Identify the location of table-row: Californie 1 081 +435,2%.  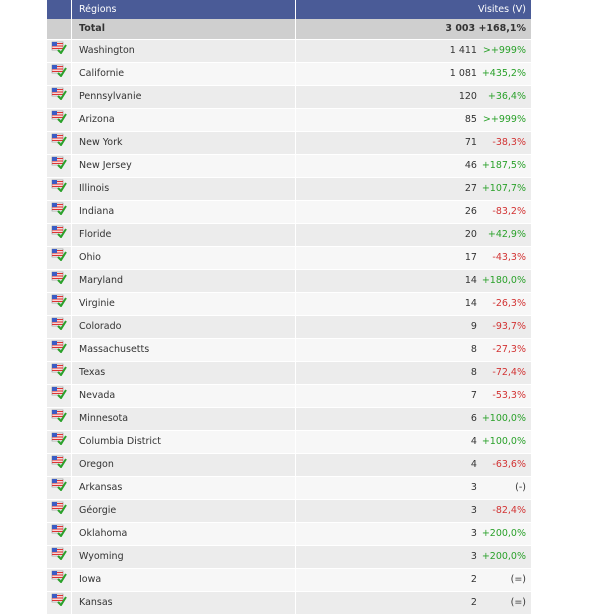
(289, 74).